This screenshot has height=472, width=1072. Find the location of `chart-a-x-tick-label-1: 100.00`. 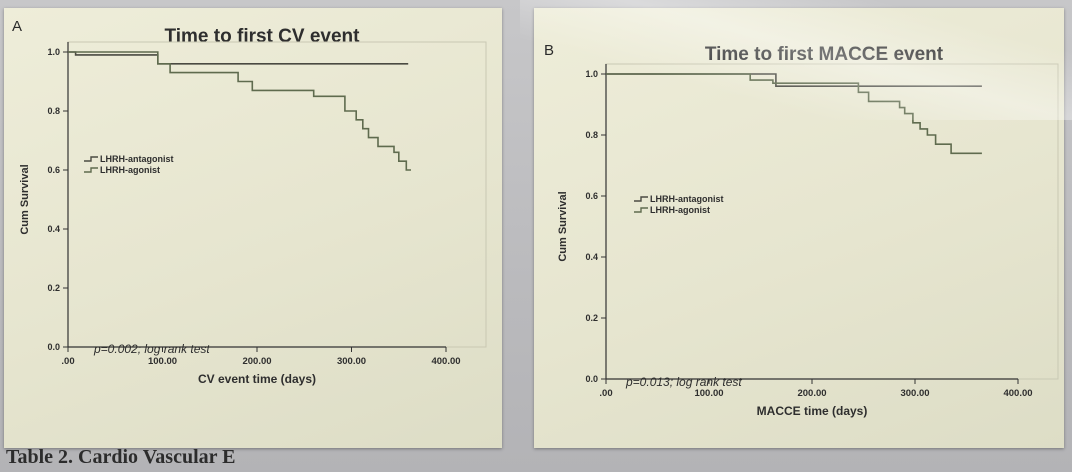

chart-a-x-tick-label-1: 100.00 is located at coordinates (162, 361).